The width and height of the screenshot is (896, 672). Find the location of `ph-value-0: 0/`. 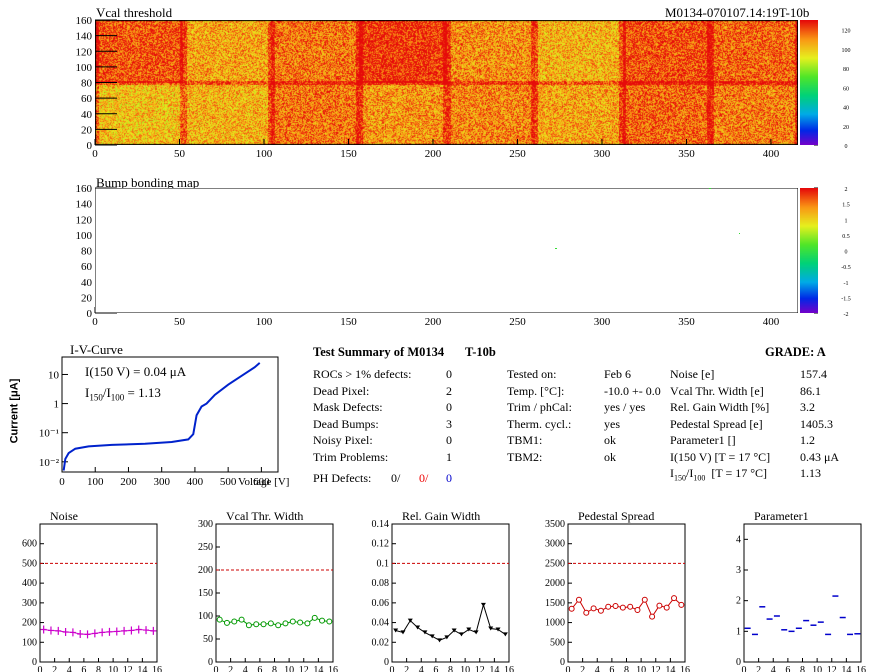

ph-value-0: 0/ is located at coordinates (396, 478).